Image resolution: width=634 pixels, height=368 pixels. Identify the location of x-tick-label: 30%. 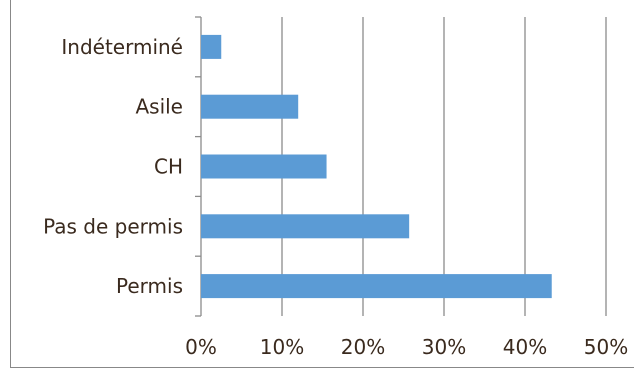
(444, 347).